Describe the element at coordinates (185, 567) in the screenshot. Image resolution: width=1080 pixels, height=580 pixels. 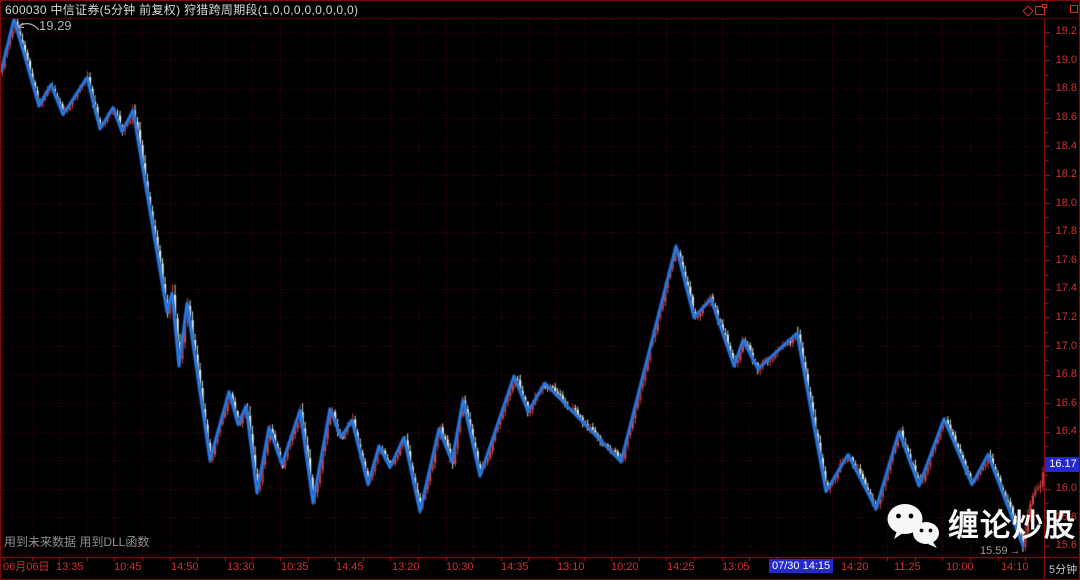
I see `x-axis-label: 14:50` at that location.